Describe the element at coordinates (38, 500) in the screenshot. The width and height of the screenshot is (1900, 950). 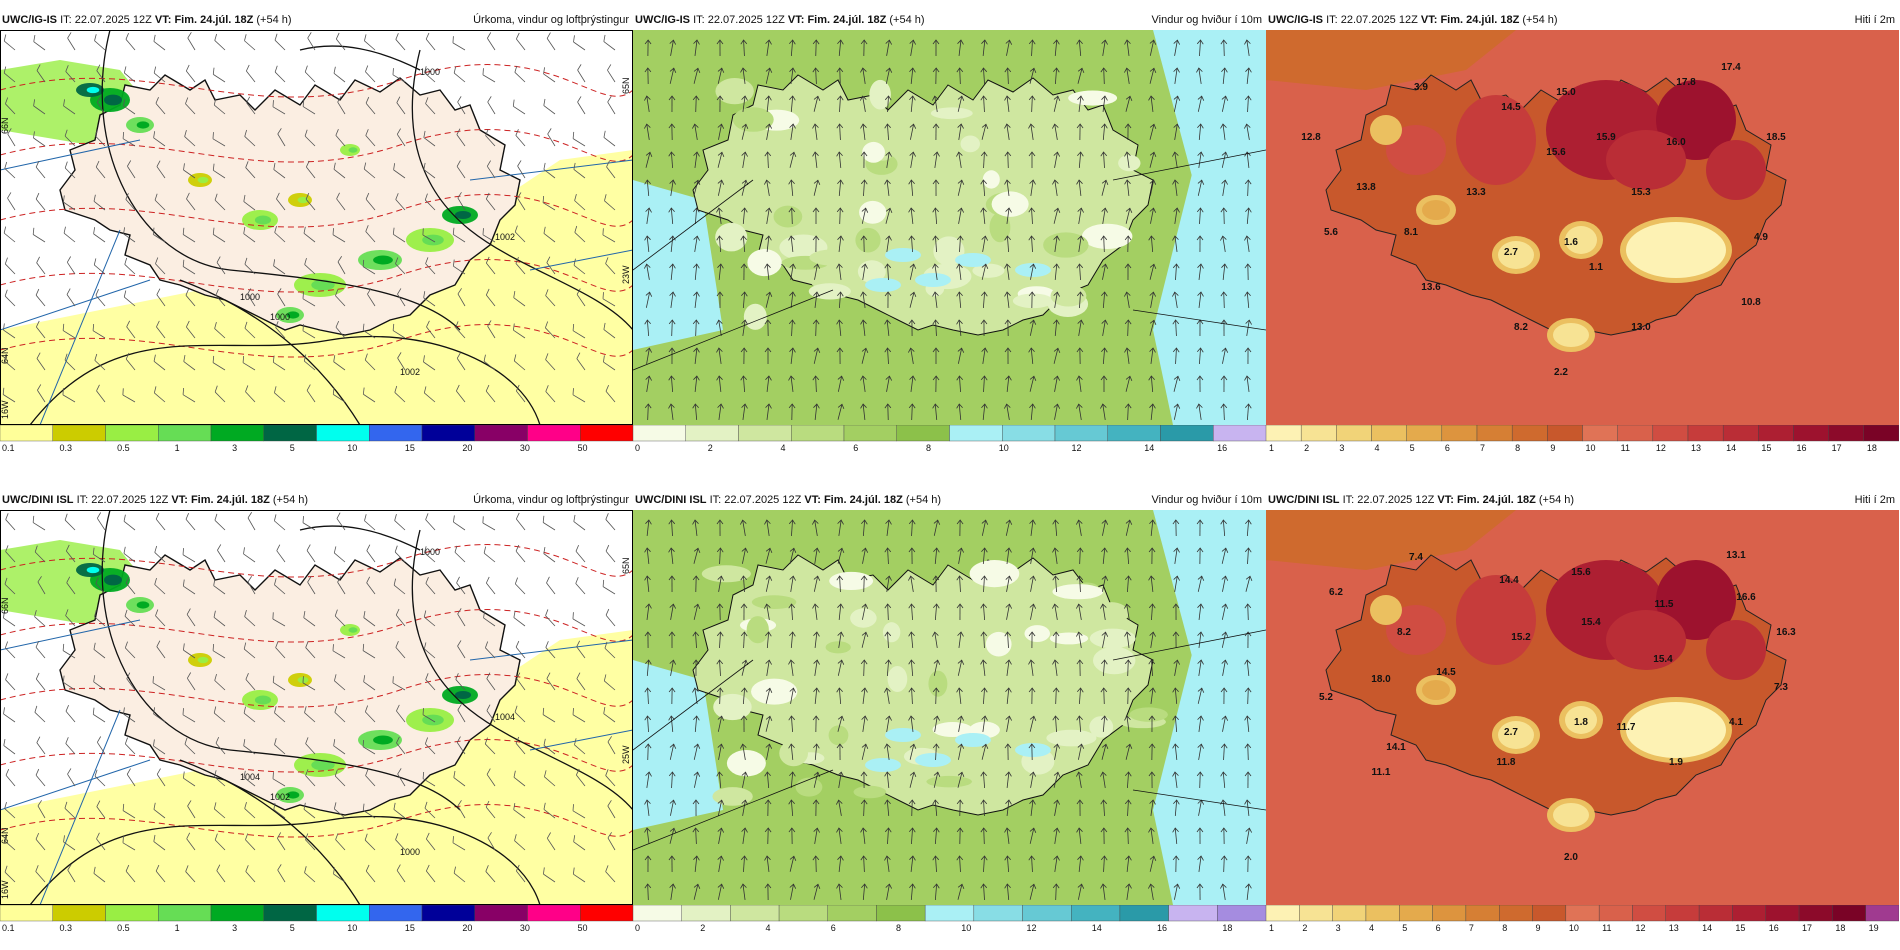
I see `model-name: UWC/DINI ISL` at that location.